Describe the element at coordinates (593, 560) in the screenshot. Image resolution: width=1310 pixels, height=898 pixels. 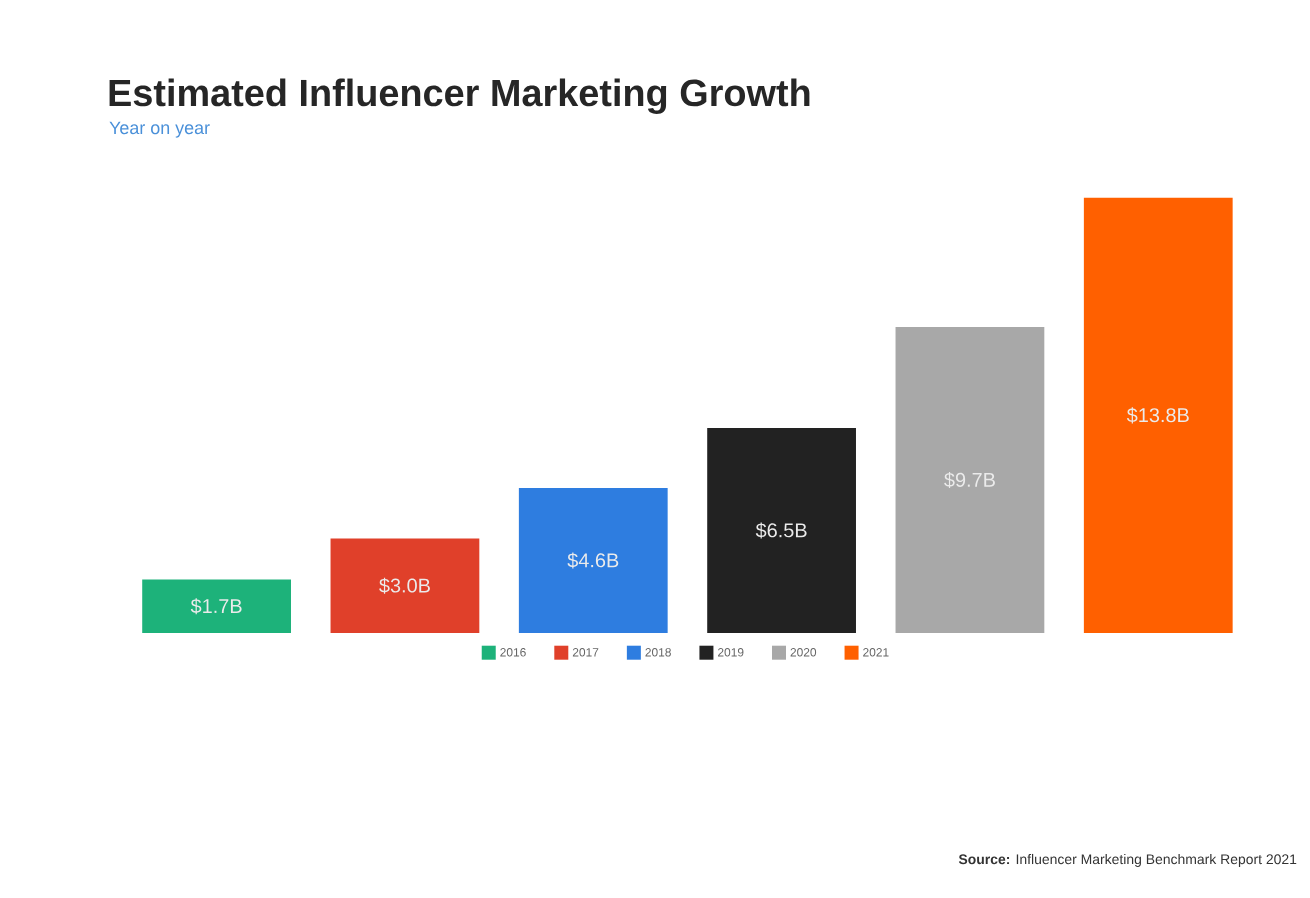
I see `data-label: $4.6B` at that location.